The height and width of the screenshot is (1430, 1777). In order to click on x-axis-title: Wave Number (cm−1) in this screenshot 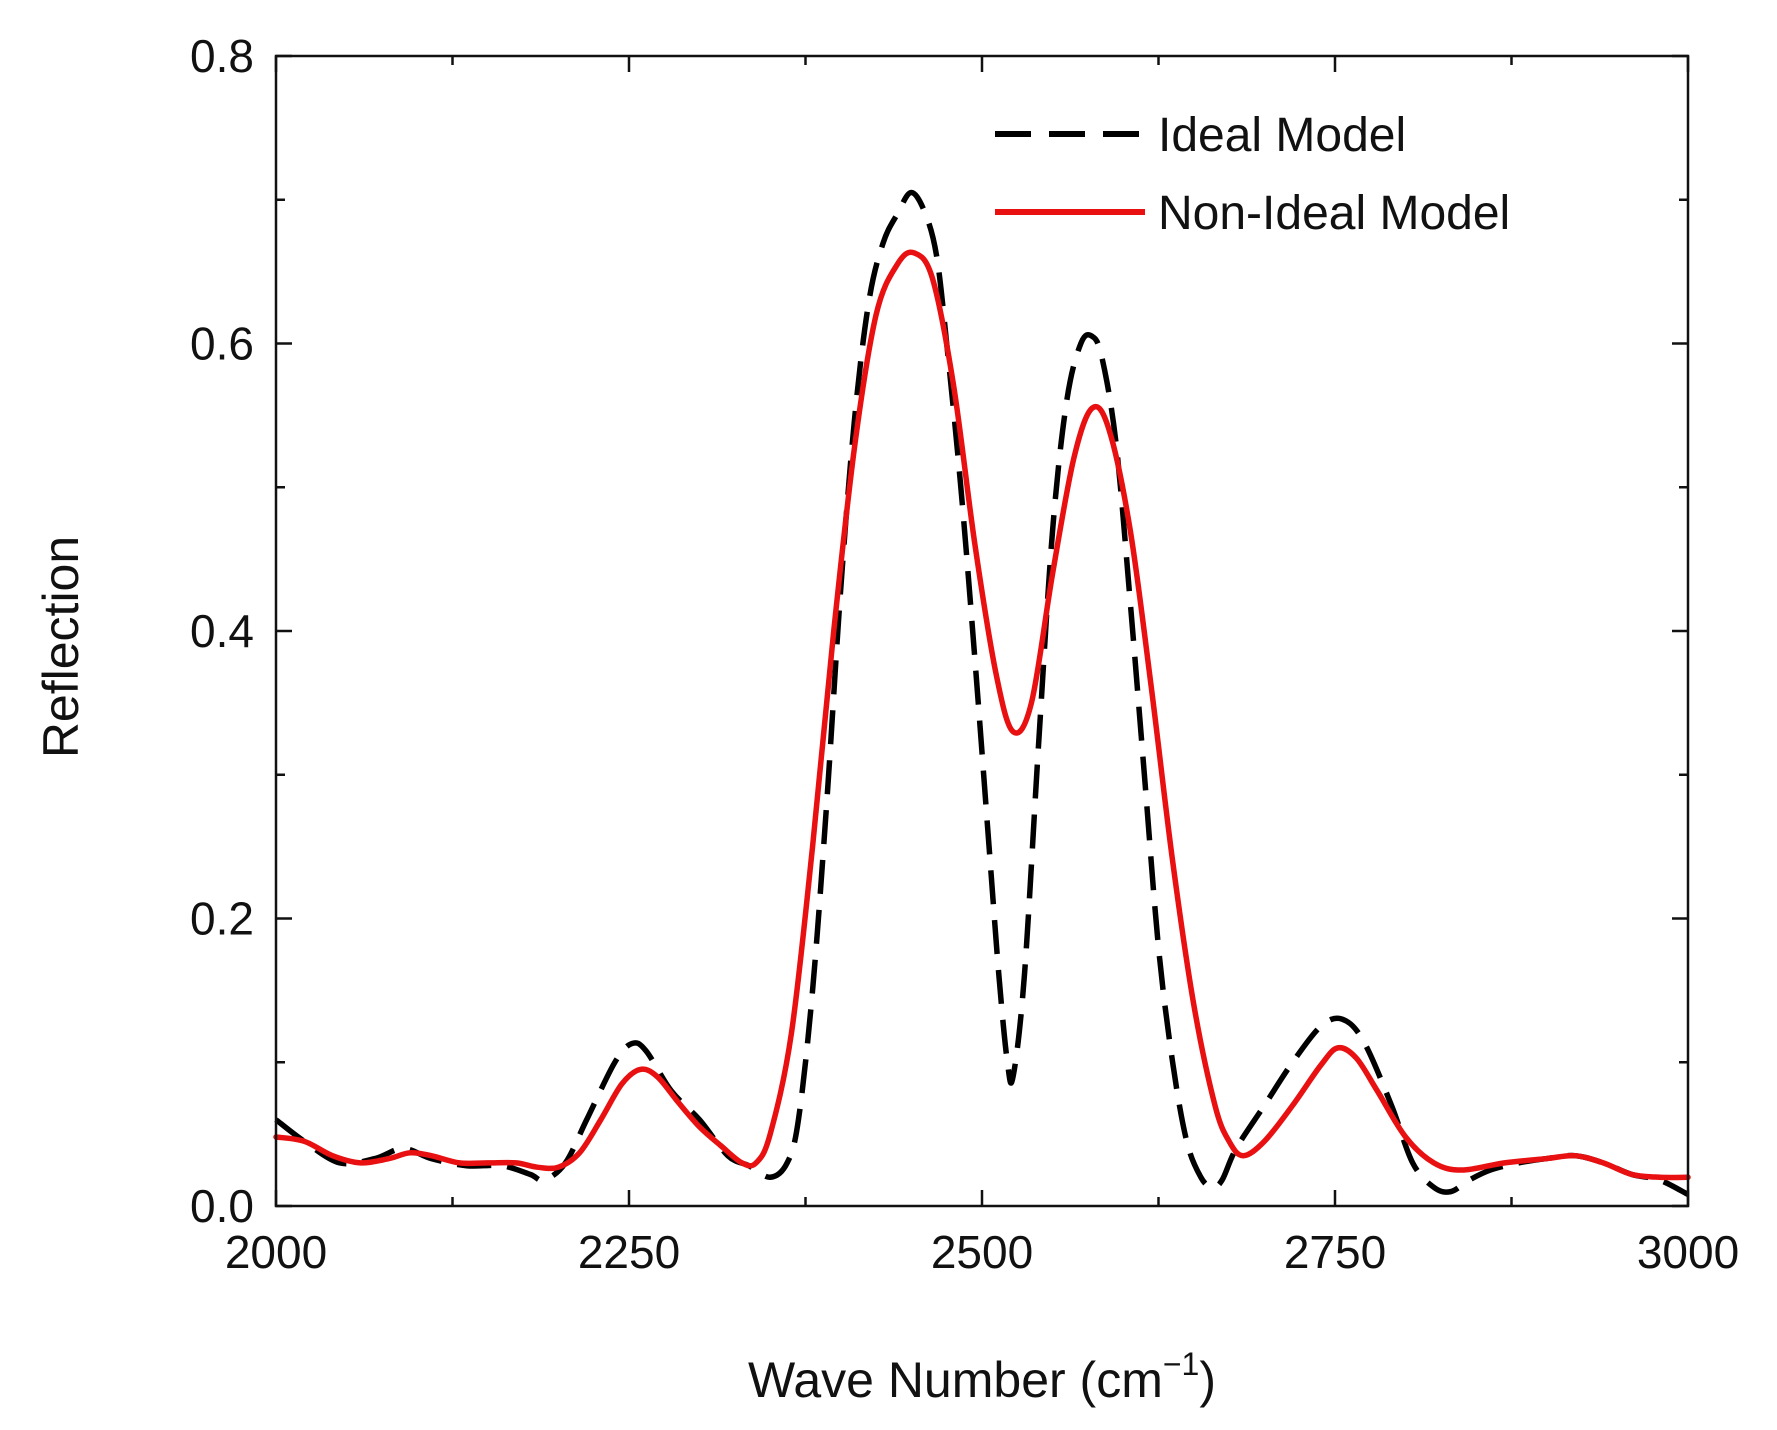, I will do `click(982, 1377)`.